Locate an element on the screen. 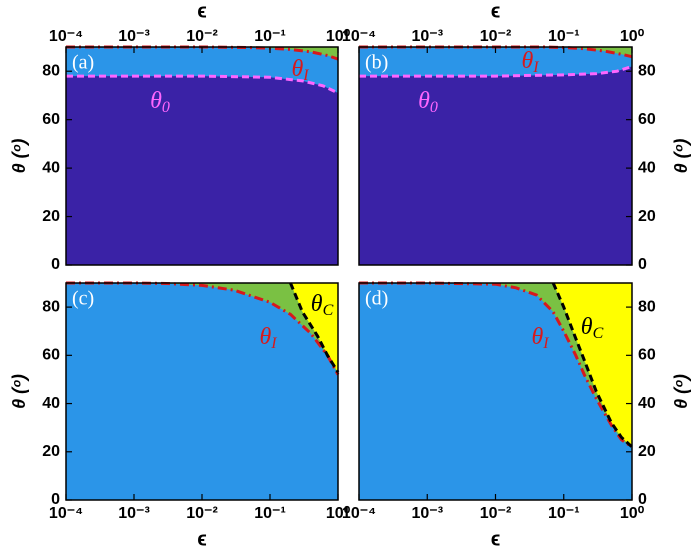  panel-label: (a) is located at coordinates (83, 63).